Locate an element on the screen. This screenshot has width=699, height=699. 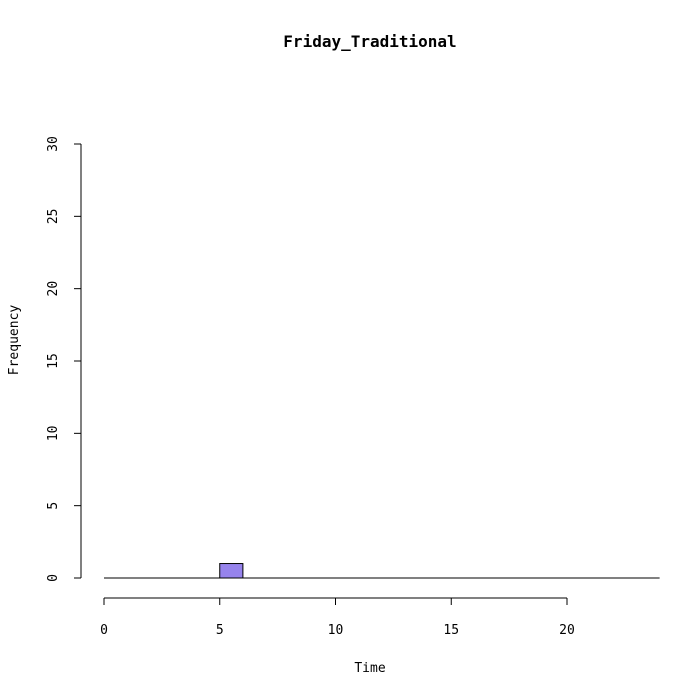
x-axis: 0 5 10 15 20 is located at coordinates (337, 617).